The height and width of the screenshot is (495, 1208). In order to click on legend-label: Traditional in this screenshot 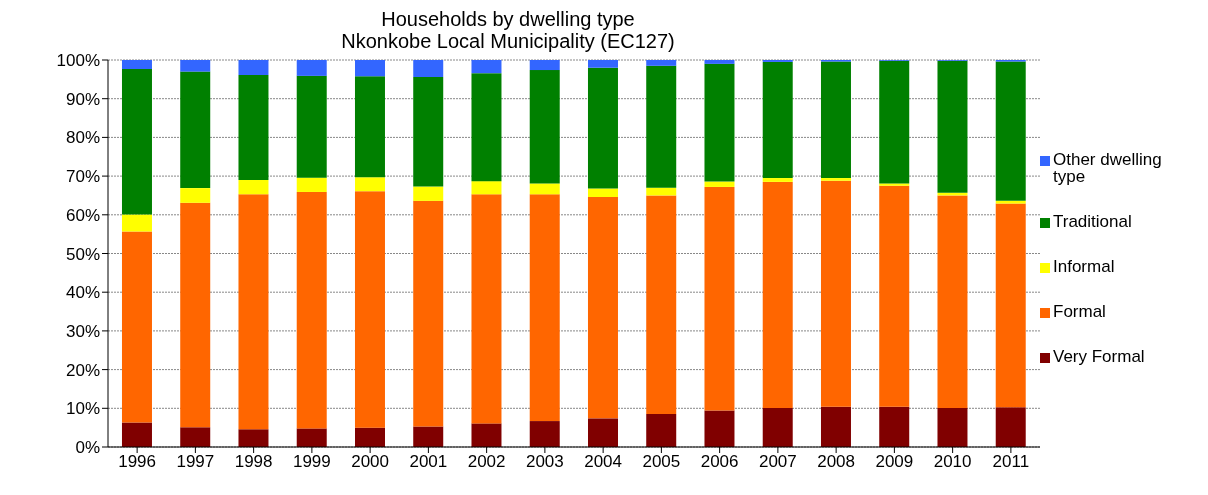, I will do `click(1092, 221)`.